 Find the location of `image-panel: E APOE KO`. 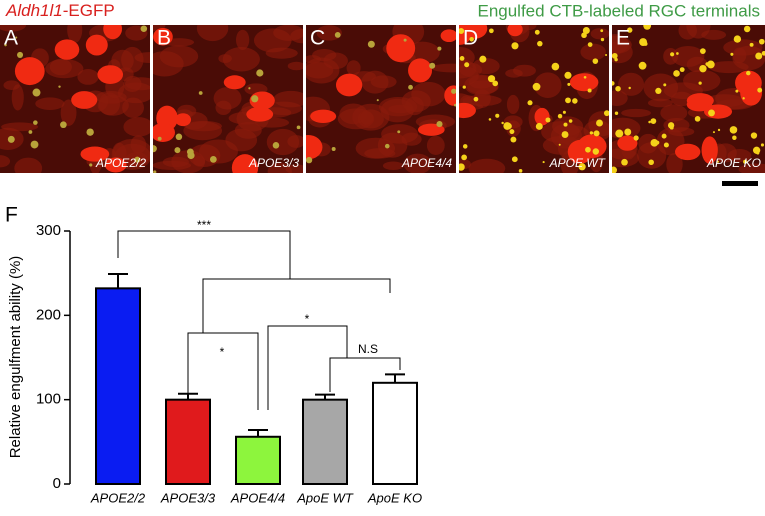

image-panel: E APOE KO is located at coordinates (688, 99).